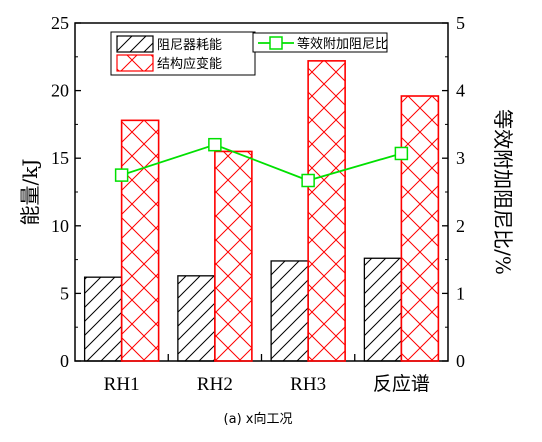 The image size is (542, 442). What do you see at coordinates (289, 311) in the screenshot?
I see `bar-damper-RH3` at bounding box center [289, 311].